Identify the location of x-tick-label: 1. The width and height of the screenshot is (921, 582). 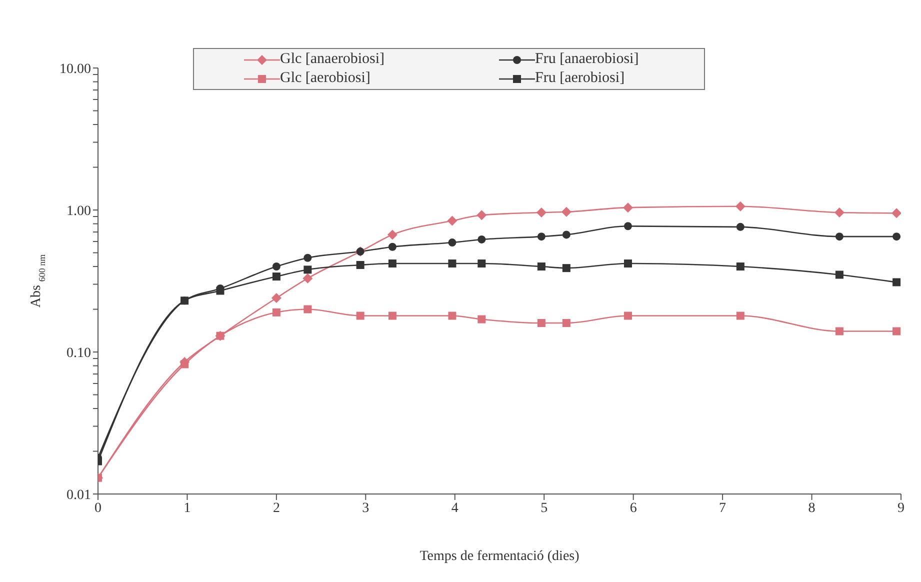
(187, 508).